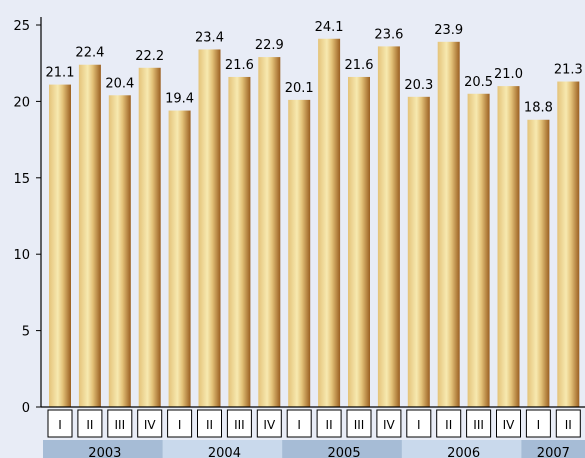  I want to click on data-label: 21.0, so click(508, 74).